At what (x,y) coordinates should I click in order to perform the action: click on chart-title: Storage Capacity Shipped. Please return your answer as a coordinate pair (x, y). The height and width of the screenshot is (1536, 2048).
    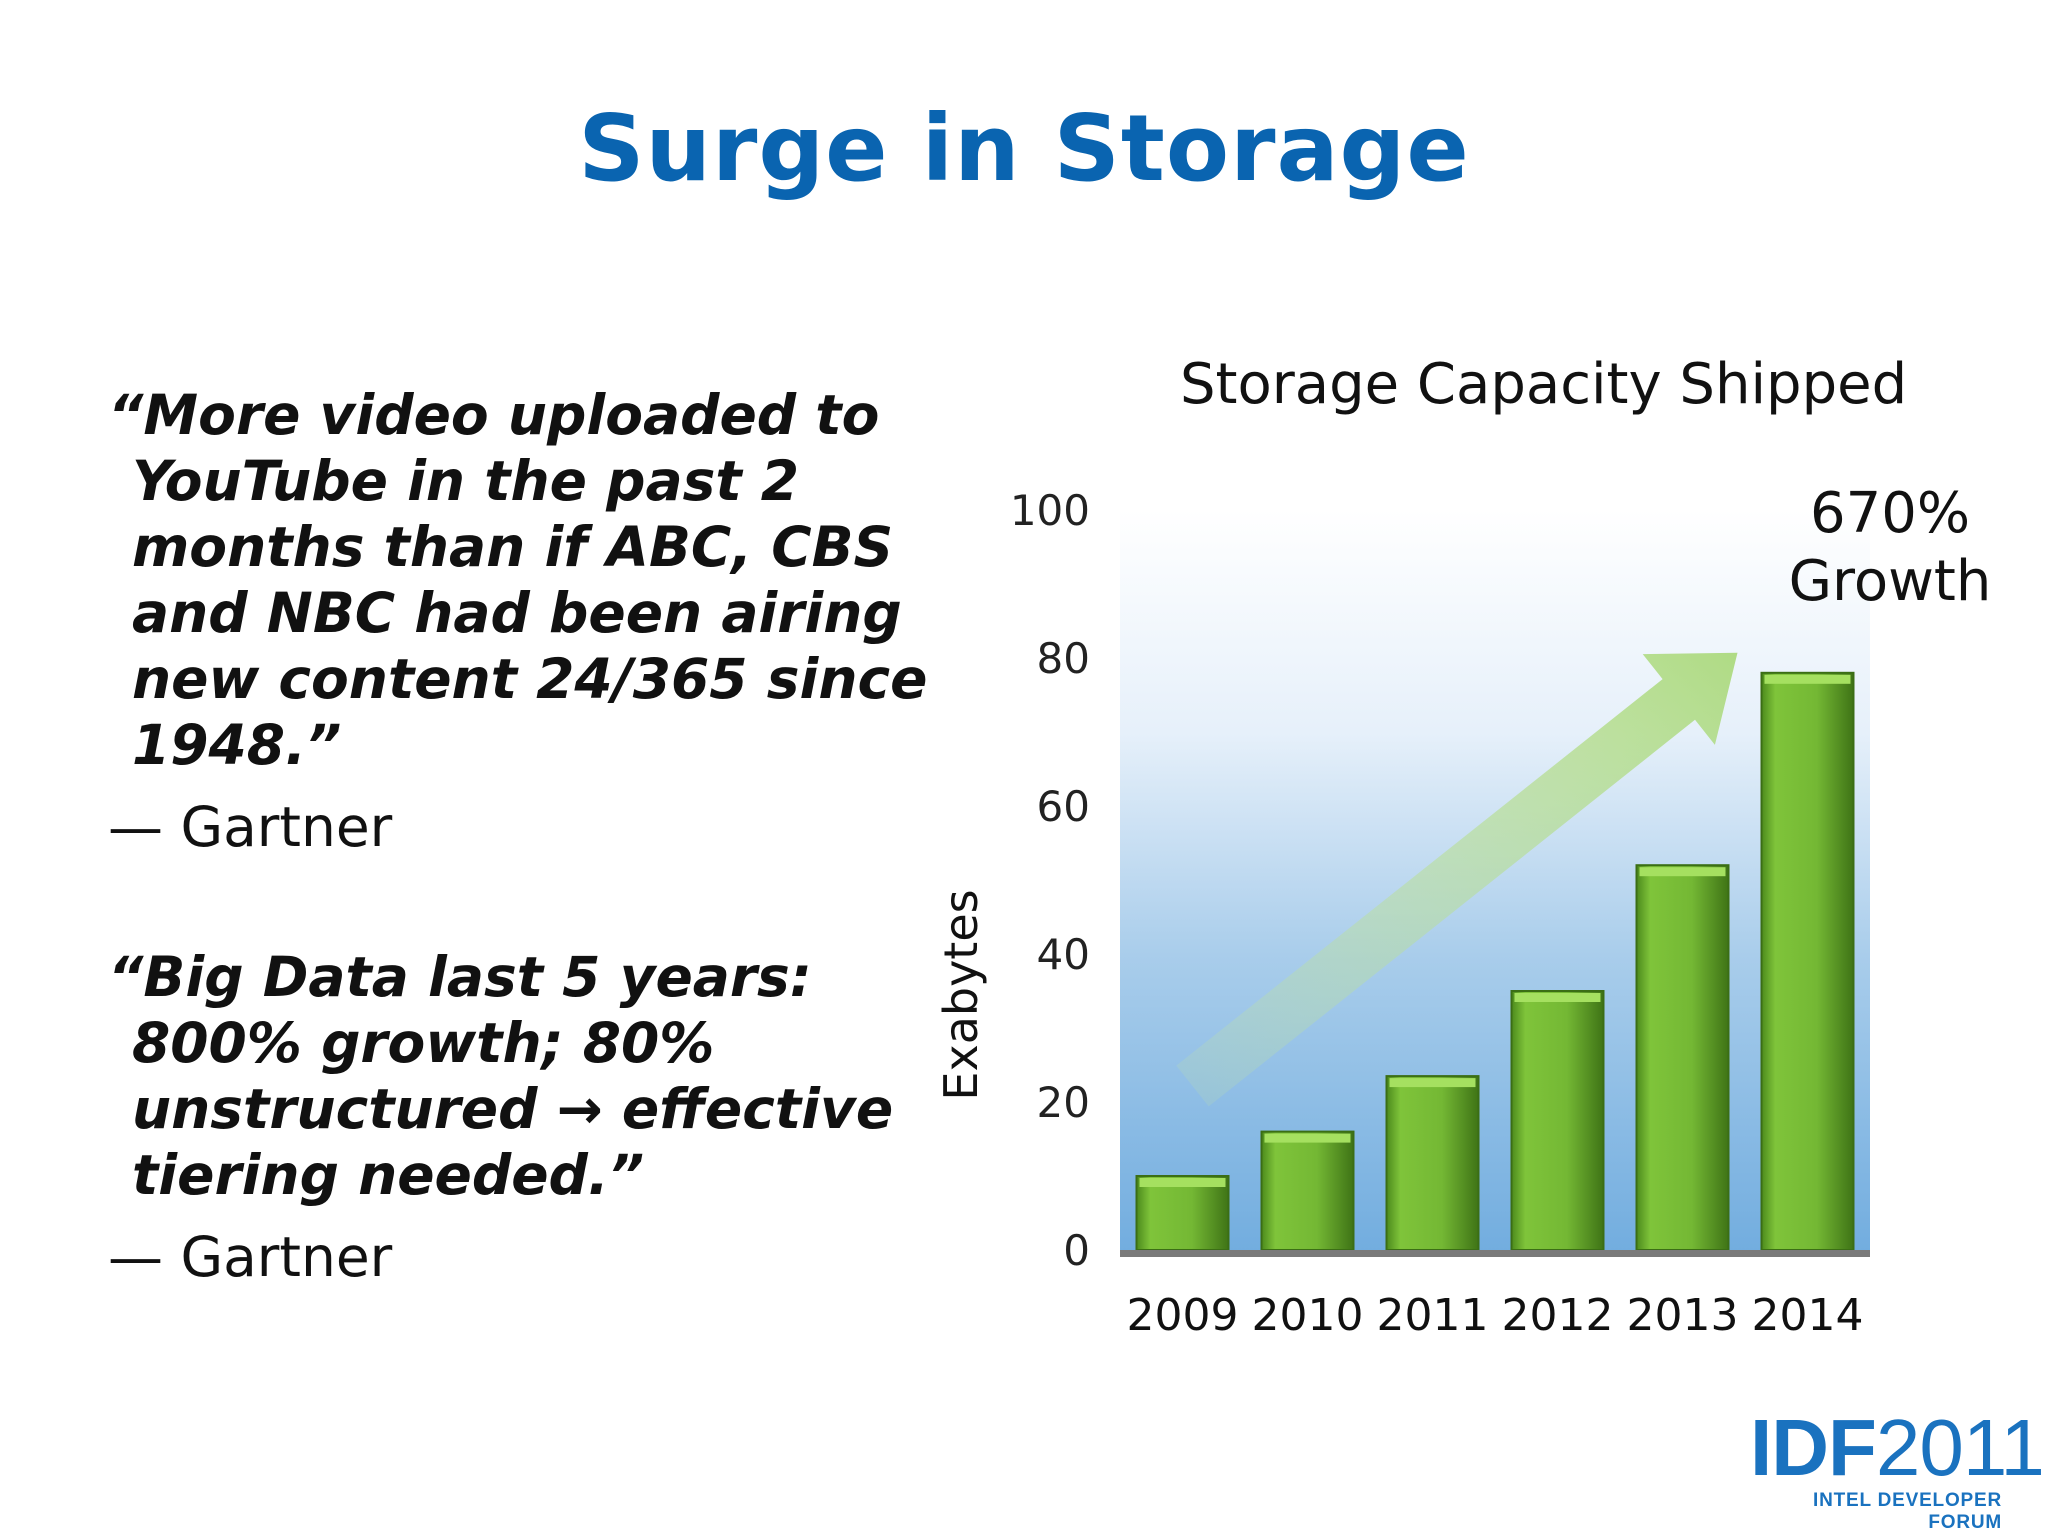
    Looking at the image, I should click on (1544, 384).